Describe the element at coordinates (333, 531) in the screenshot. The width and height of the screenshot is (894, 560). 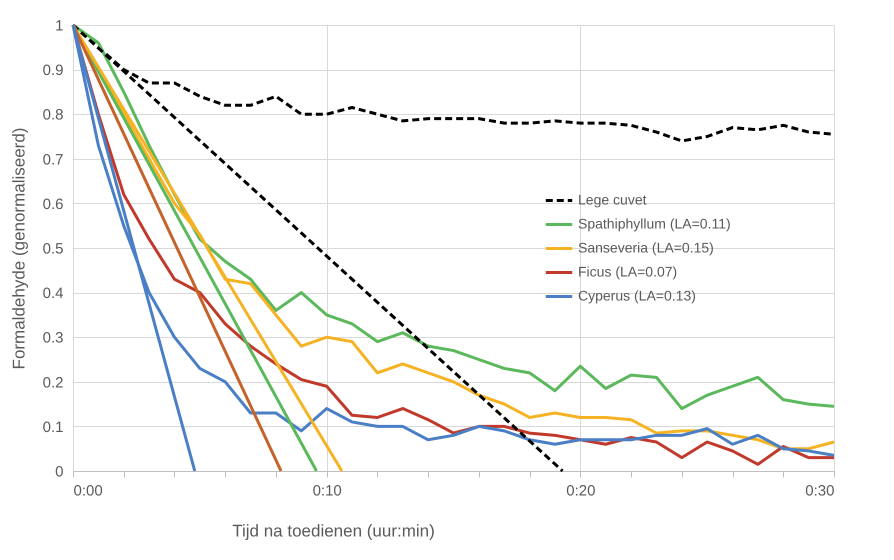
I see `x-axis-title: Tijd na toedienen (uur:min)` at that location.